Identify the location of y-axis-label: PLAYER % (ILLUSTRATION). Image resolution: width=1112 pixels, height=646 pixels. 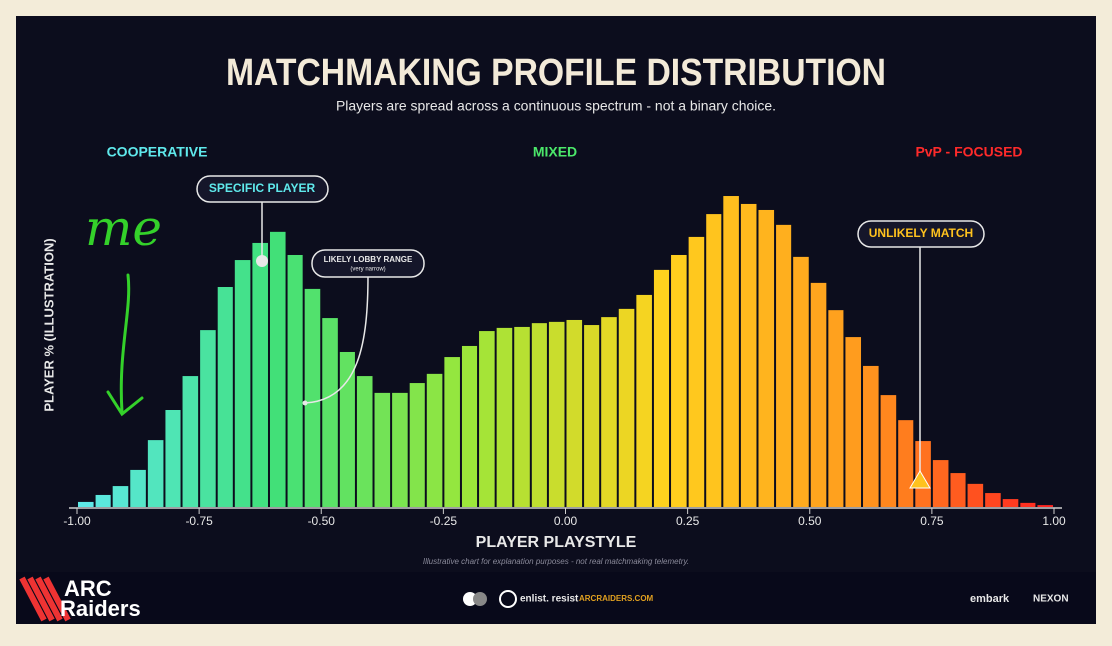
(48, 324).